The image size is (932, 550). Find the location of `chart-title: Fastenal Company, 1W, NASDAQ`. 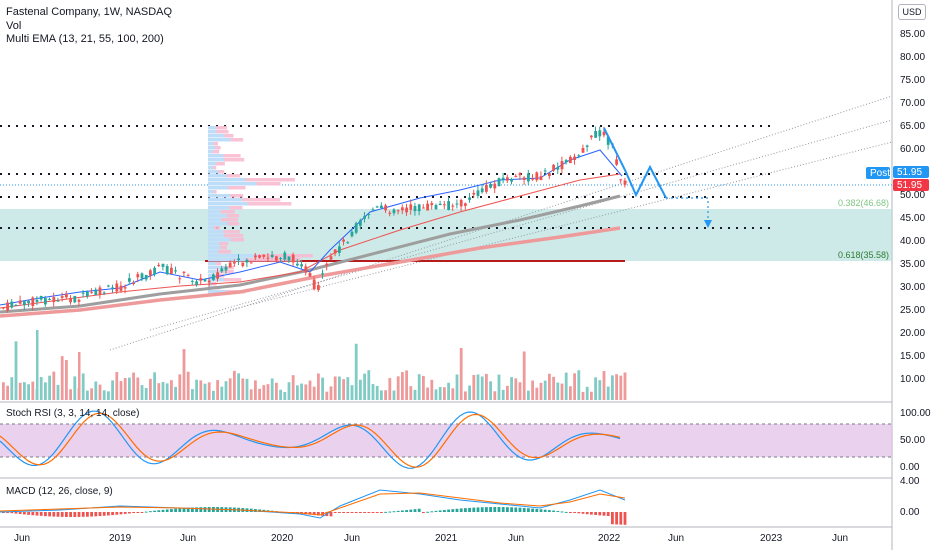

chart-title: Fastenal Company, 1W, NASDAQ is located at coordinates (89, 12).